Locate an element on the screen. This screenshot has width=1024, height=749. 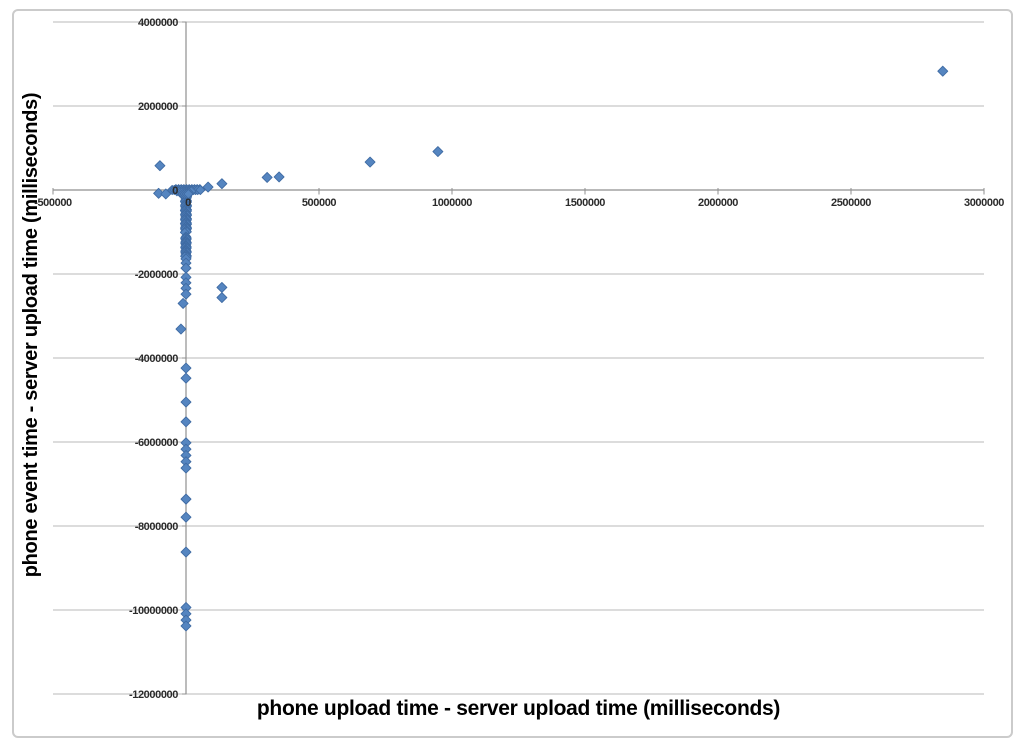
y-tick-label: -2000000 is located at coordinates (157, 275).